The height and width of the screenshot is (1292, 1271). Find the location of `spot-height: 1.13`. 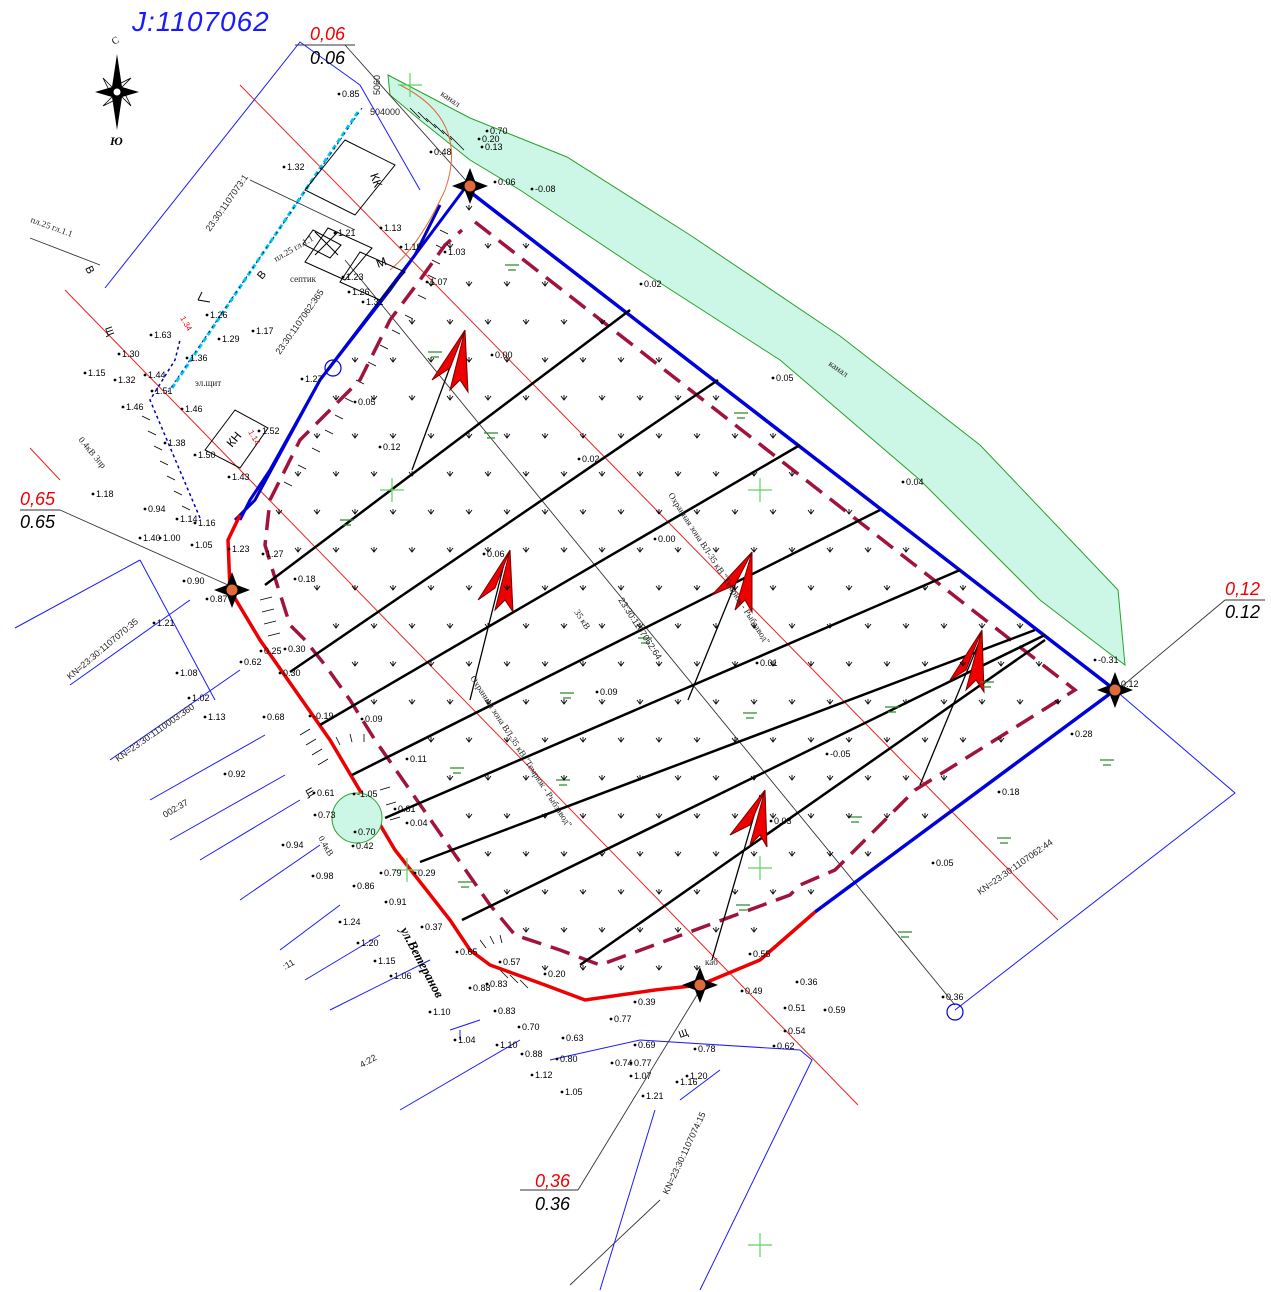

spot-height: 1.13 is located at coordinates (217, 717).